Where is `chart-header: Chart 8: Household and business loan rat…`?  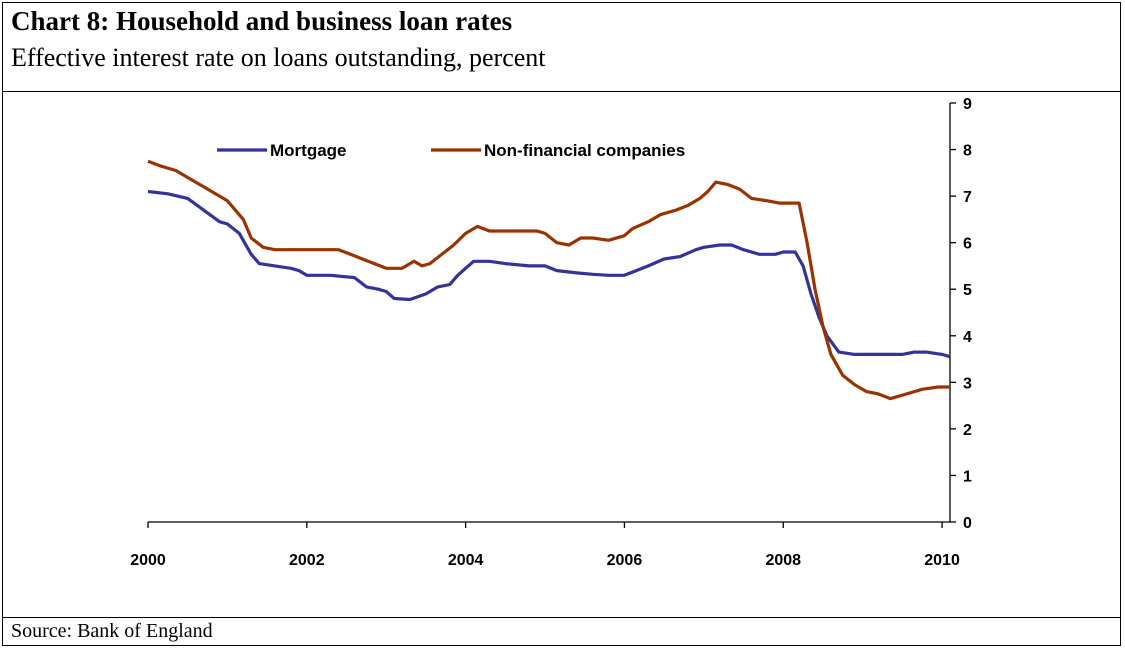
chart-header: Chart 8: Household and business loan rat… is located at coordinates (561, 47).